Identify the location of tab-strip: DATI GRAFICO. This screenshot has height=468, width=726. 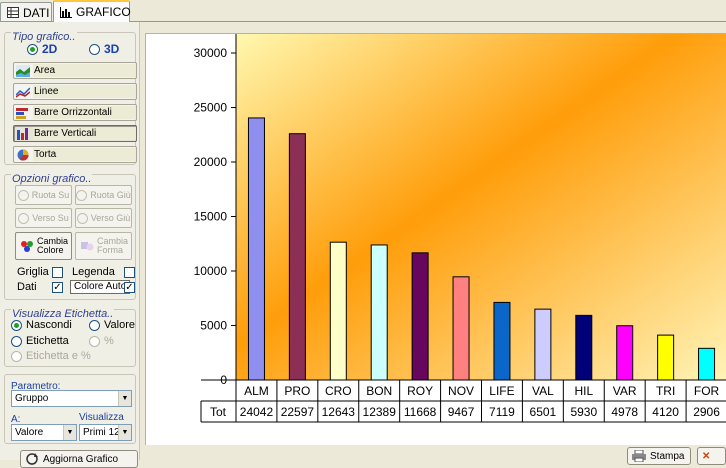
(363, 11).